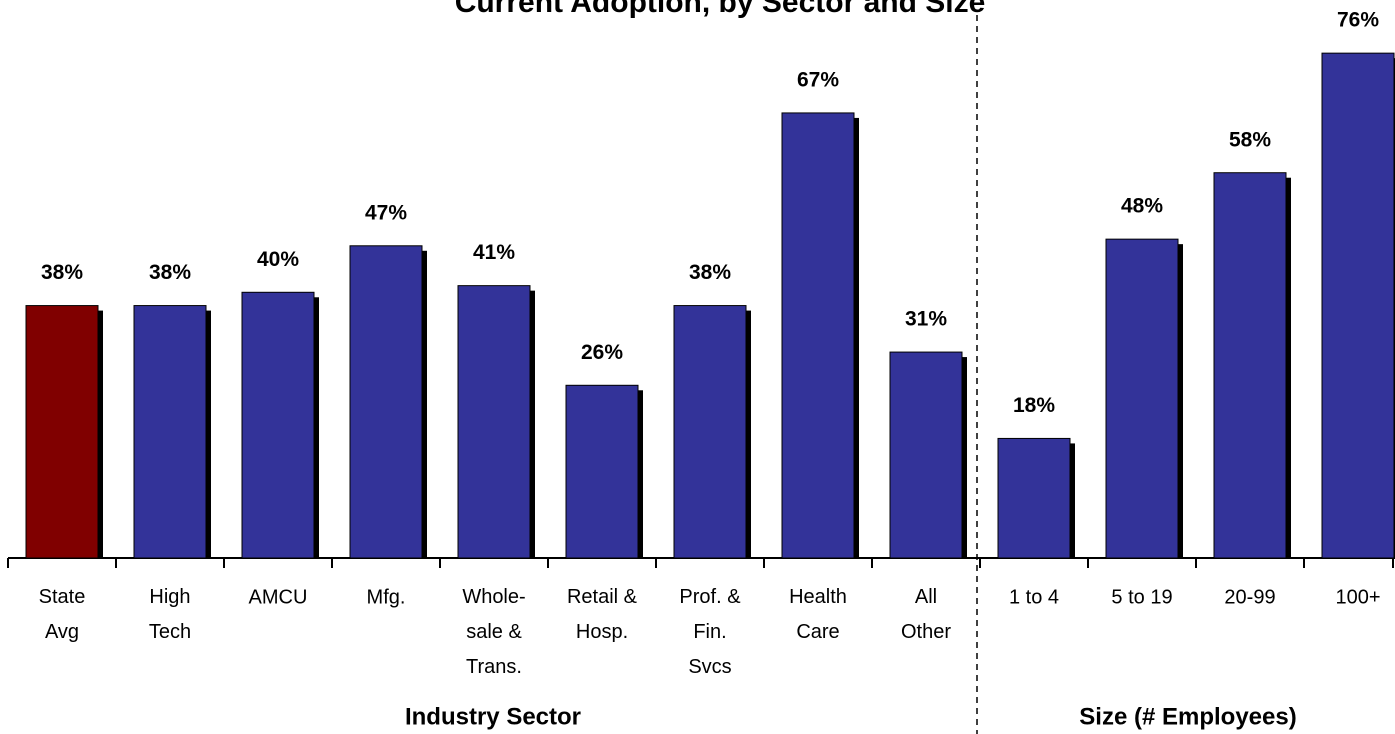  I want to click on group-label: Size (# Employees), so click(1187, 716).